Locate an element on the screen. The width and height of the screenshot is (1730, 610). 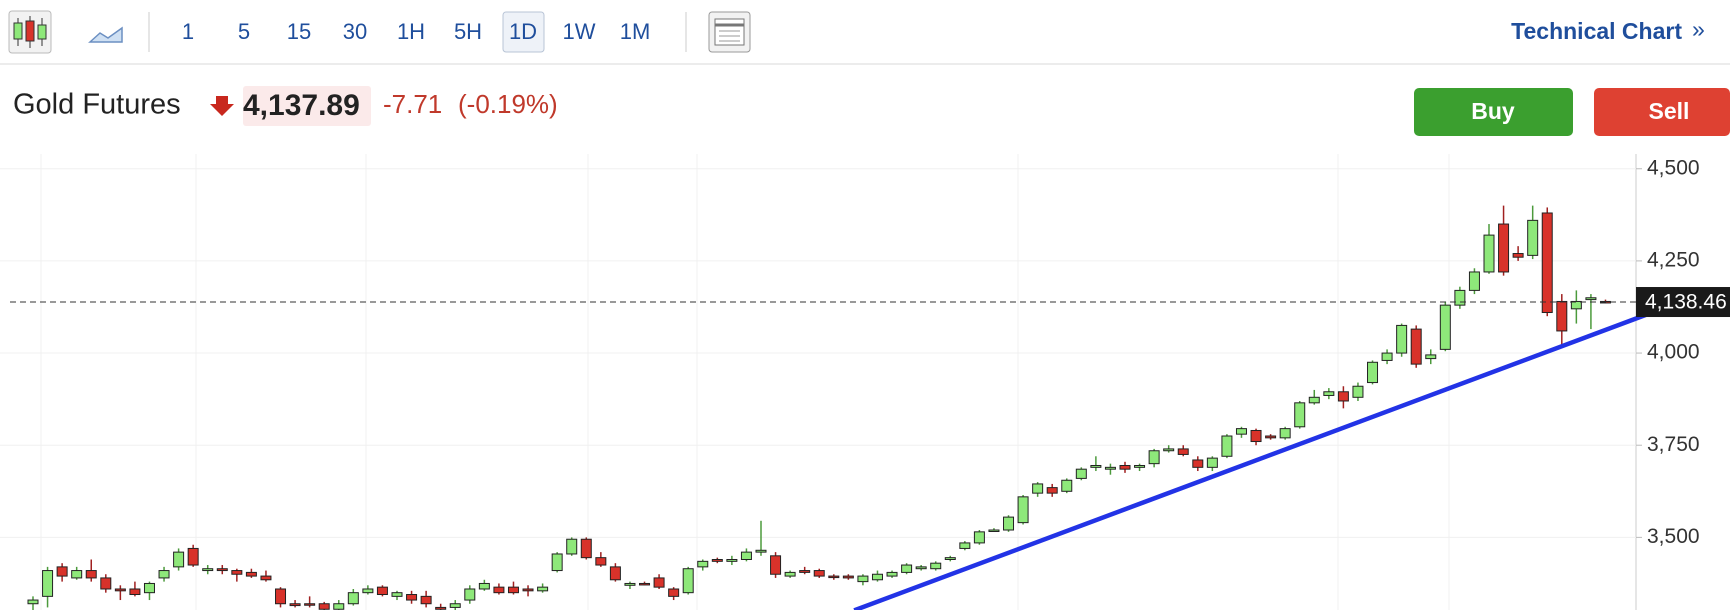
technical-chart-link: Technical Chart is located at coordinates (1596, 31).